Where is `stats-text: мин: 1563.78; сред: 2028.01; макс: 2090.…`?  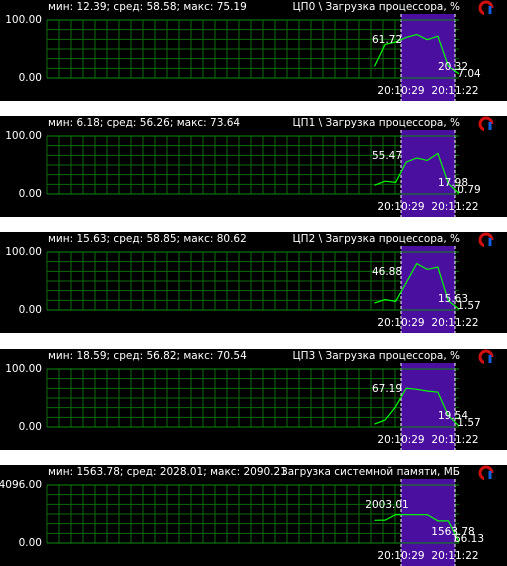
stats-text: мин: 1563.78; сред: 2028.01; макс: 2090.… is located at coordinates (167, 472).